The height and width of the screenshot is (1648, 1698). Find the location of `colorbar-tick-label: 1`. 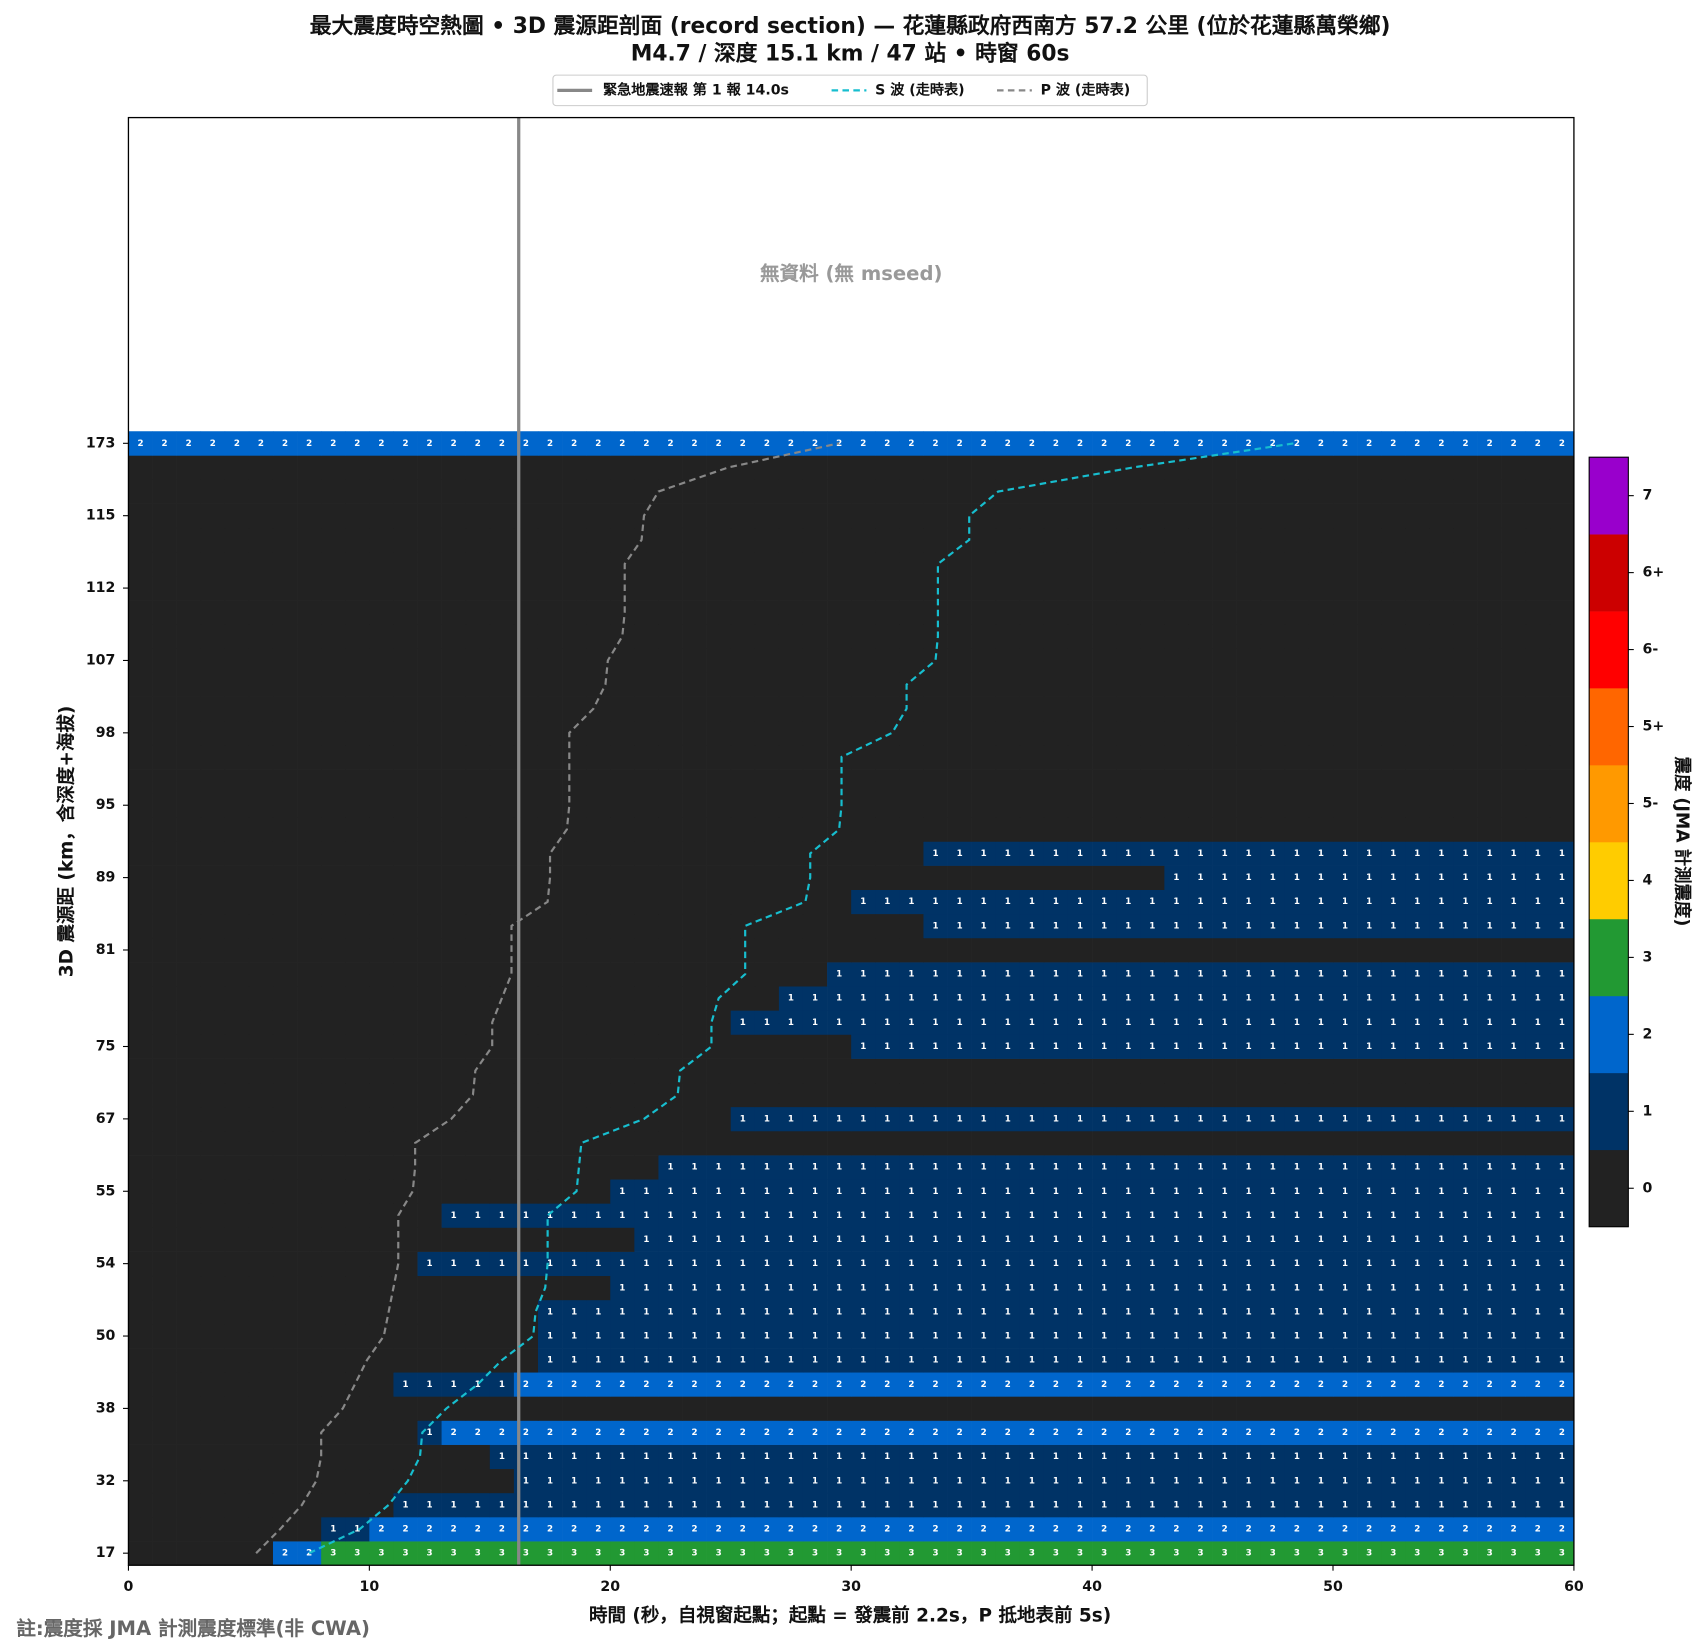

colorbar-tick-label: 1 is located at coordinates (1647, 1111).